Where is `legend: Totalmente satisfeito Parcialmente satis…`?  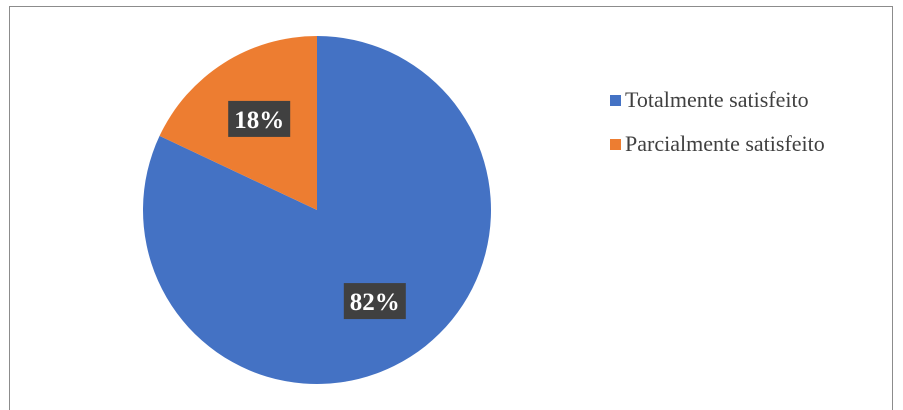
legend: Totalmente satisfeito Parcialmente satis… is located at coordinates (740, 131).